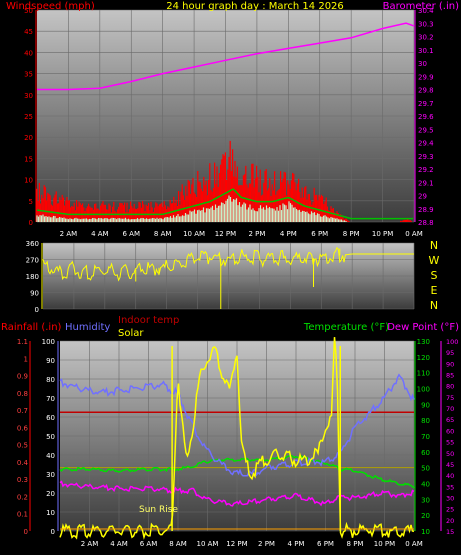  What do you see at coordinates (23, 428) in the screenshot?
I see `rainfall-tick-label: 0.6` at bounding box center [23, 428].